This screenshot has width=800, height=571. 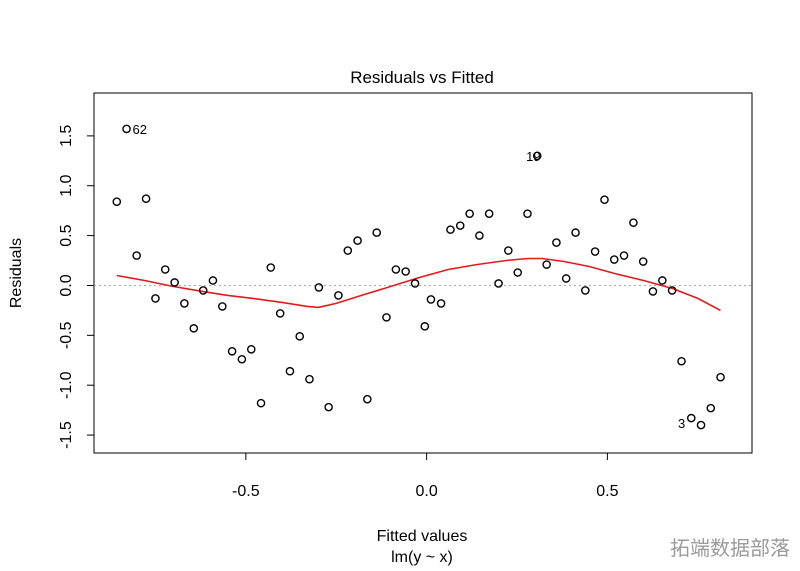 I want to click on y-tick-label: 1.5, so click(x=66, y=136).